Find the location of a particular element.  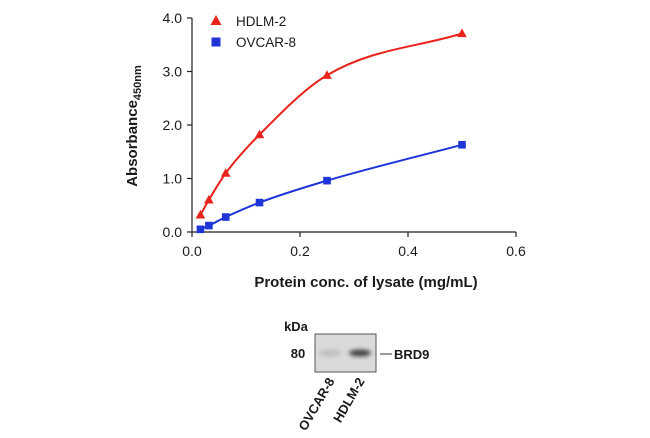

y-axis-title-main: Absorbance is located at coordinates (132, 143).